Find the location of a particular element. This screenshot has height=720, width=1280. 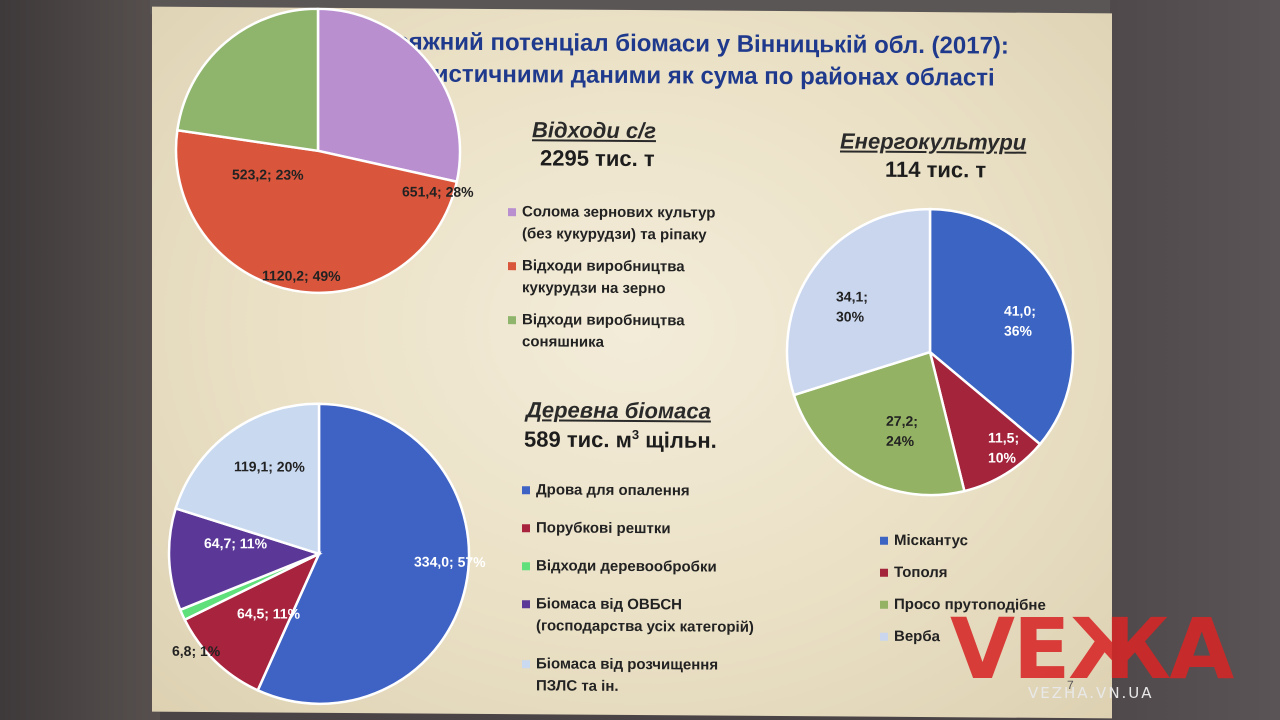

watermark-logo: VEЖA is located at coordinates (1092, 649).